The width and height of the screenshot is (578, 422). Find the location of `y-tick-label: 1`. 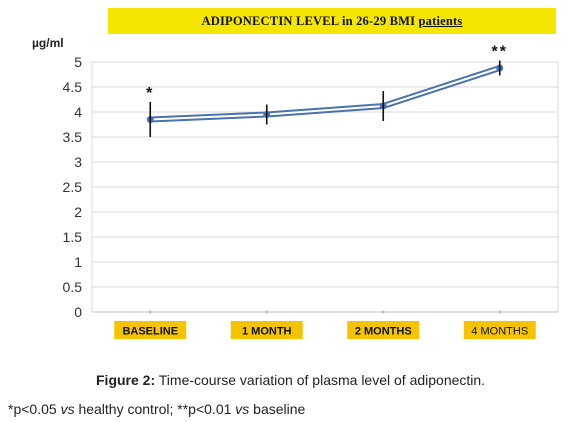

y-tick-label: 1 is located at coordinates (78, 262).